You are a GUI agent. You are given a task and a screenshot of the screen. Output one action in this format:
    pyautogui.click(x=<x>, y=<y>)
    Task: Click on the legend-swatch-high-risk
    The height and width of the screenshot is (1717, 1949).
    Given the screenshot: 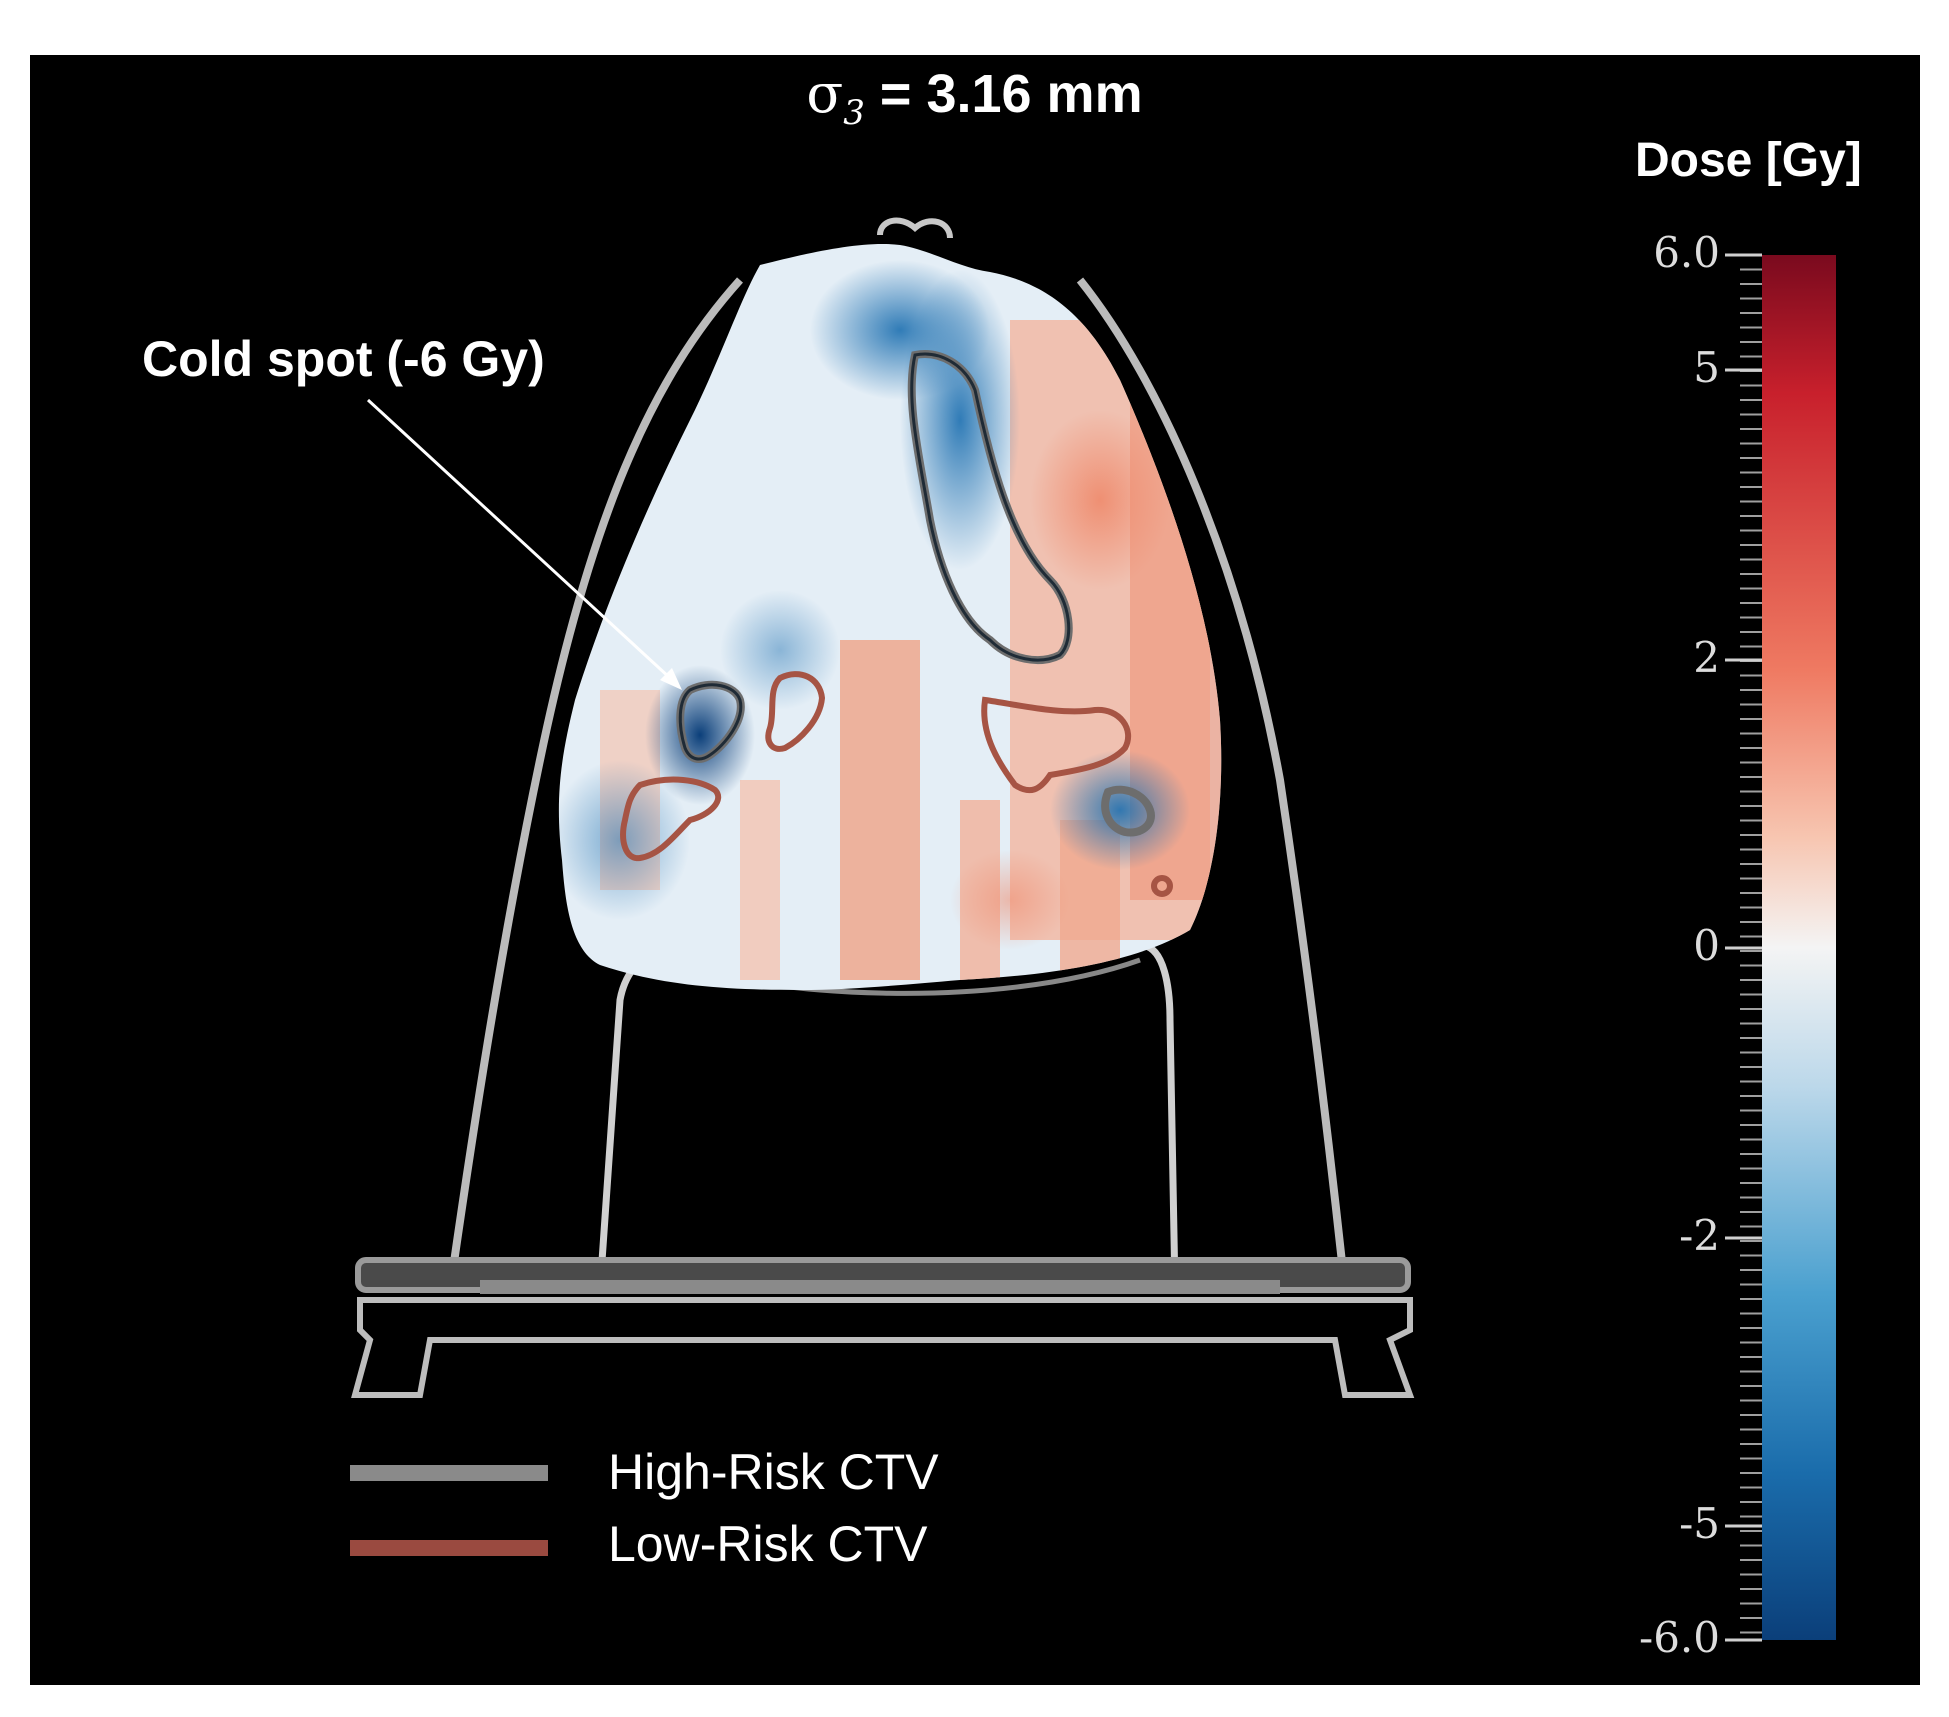 What is the action you would take?
    pyautogui.click(x=449, y=1473)
    